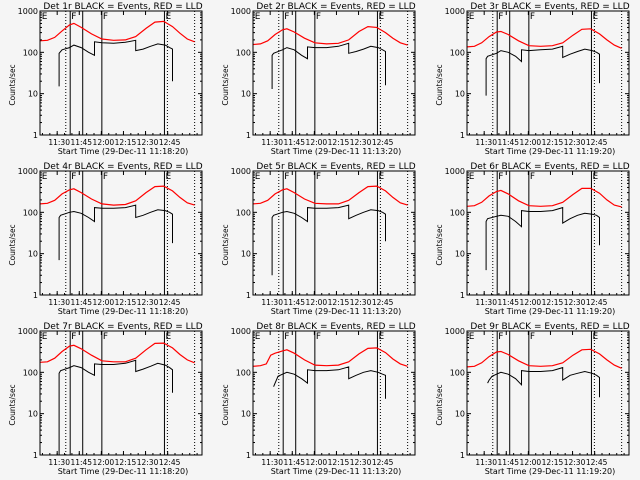 This screenshot has width=640, height=480. Describe the element at coordinates (122, 7) in the screenshot. I see `panel-title: Det 1r BLACK = Events, RED = LLD` at that location.